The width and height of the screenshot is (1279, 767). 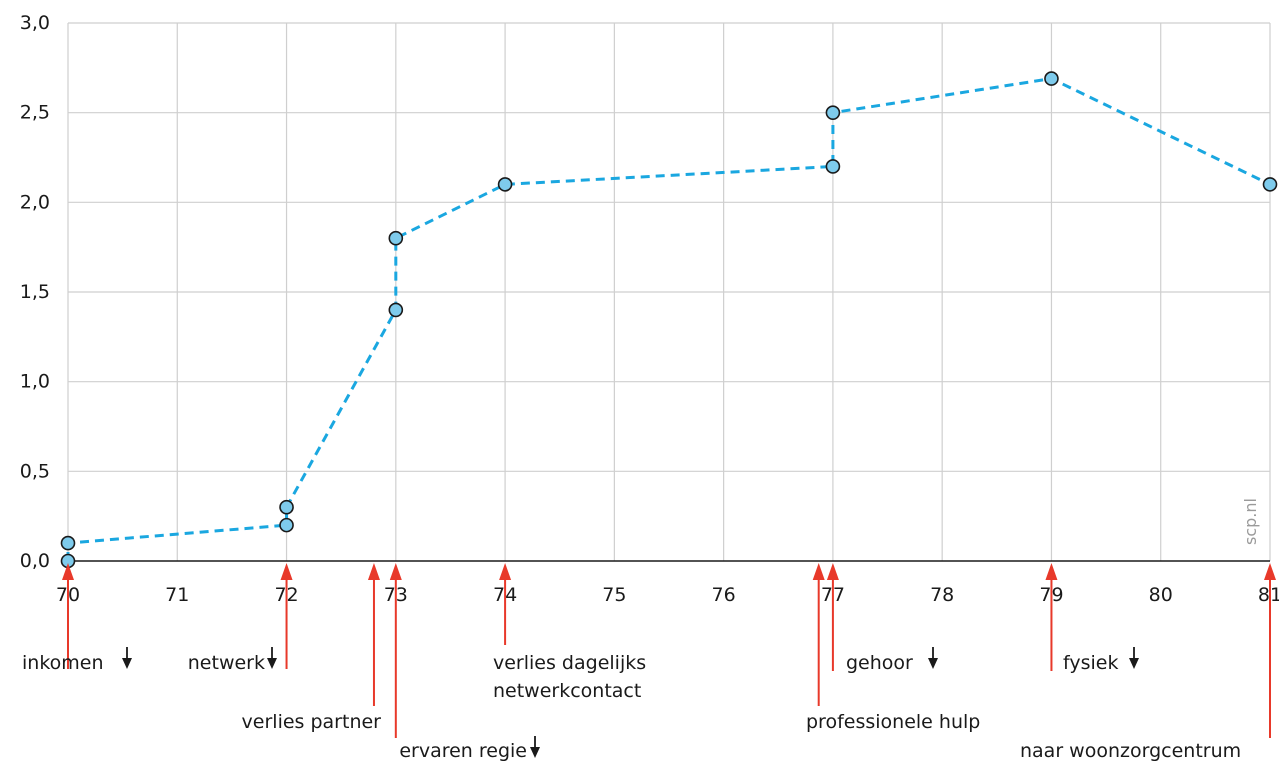 I want to click on y-tick-label: 0,5, so click(x=35, y=471).